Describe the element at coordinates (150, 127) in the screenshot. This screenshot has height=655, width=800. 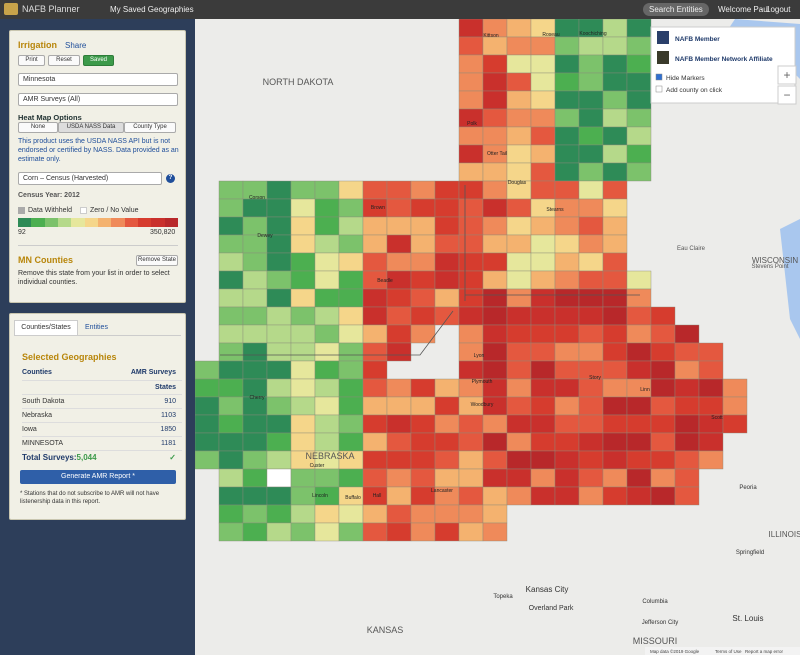
I see `heat-tab: County Type` at that location.